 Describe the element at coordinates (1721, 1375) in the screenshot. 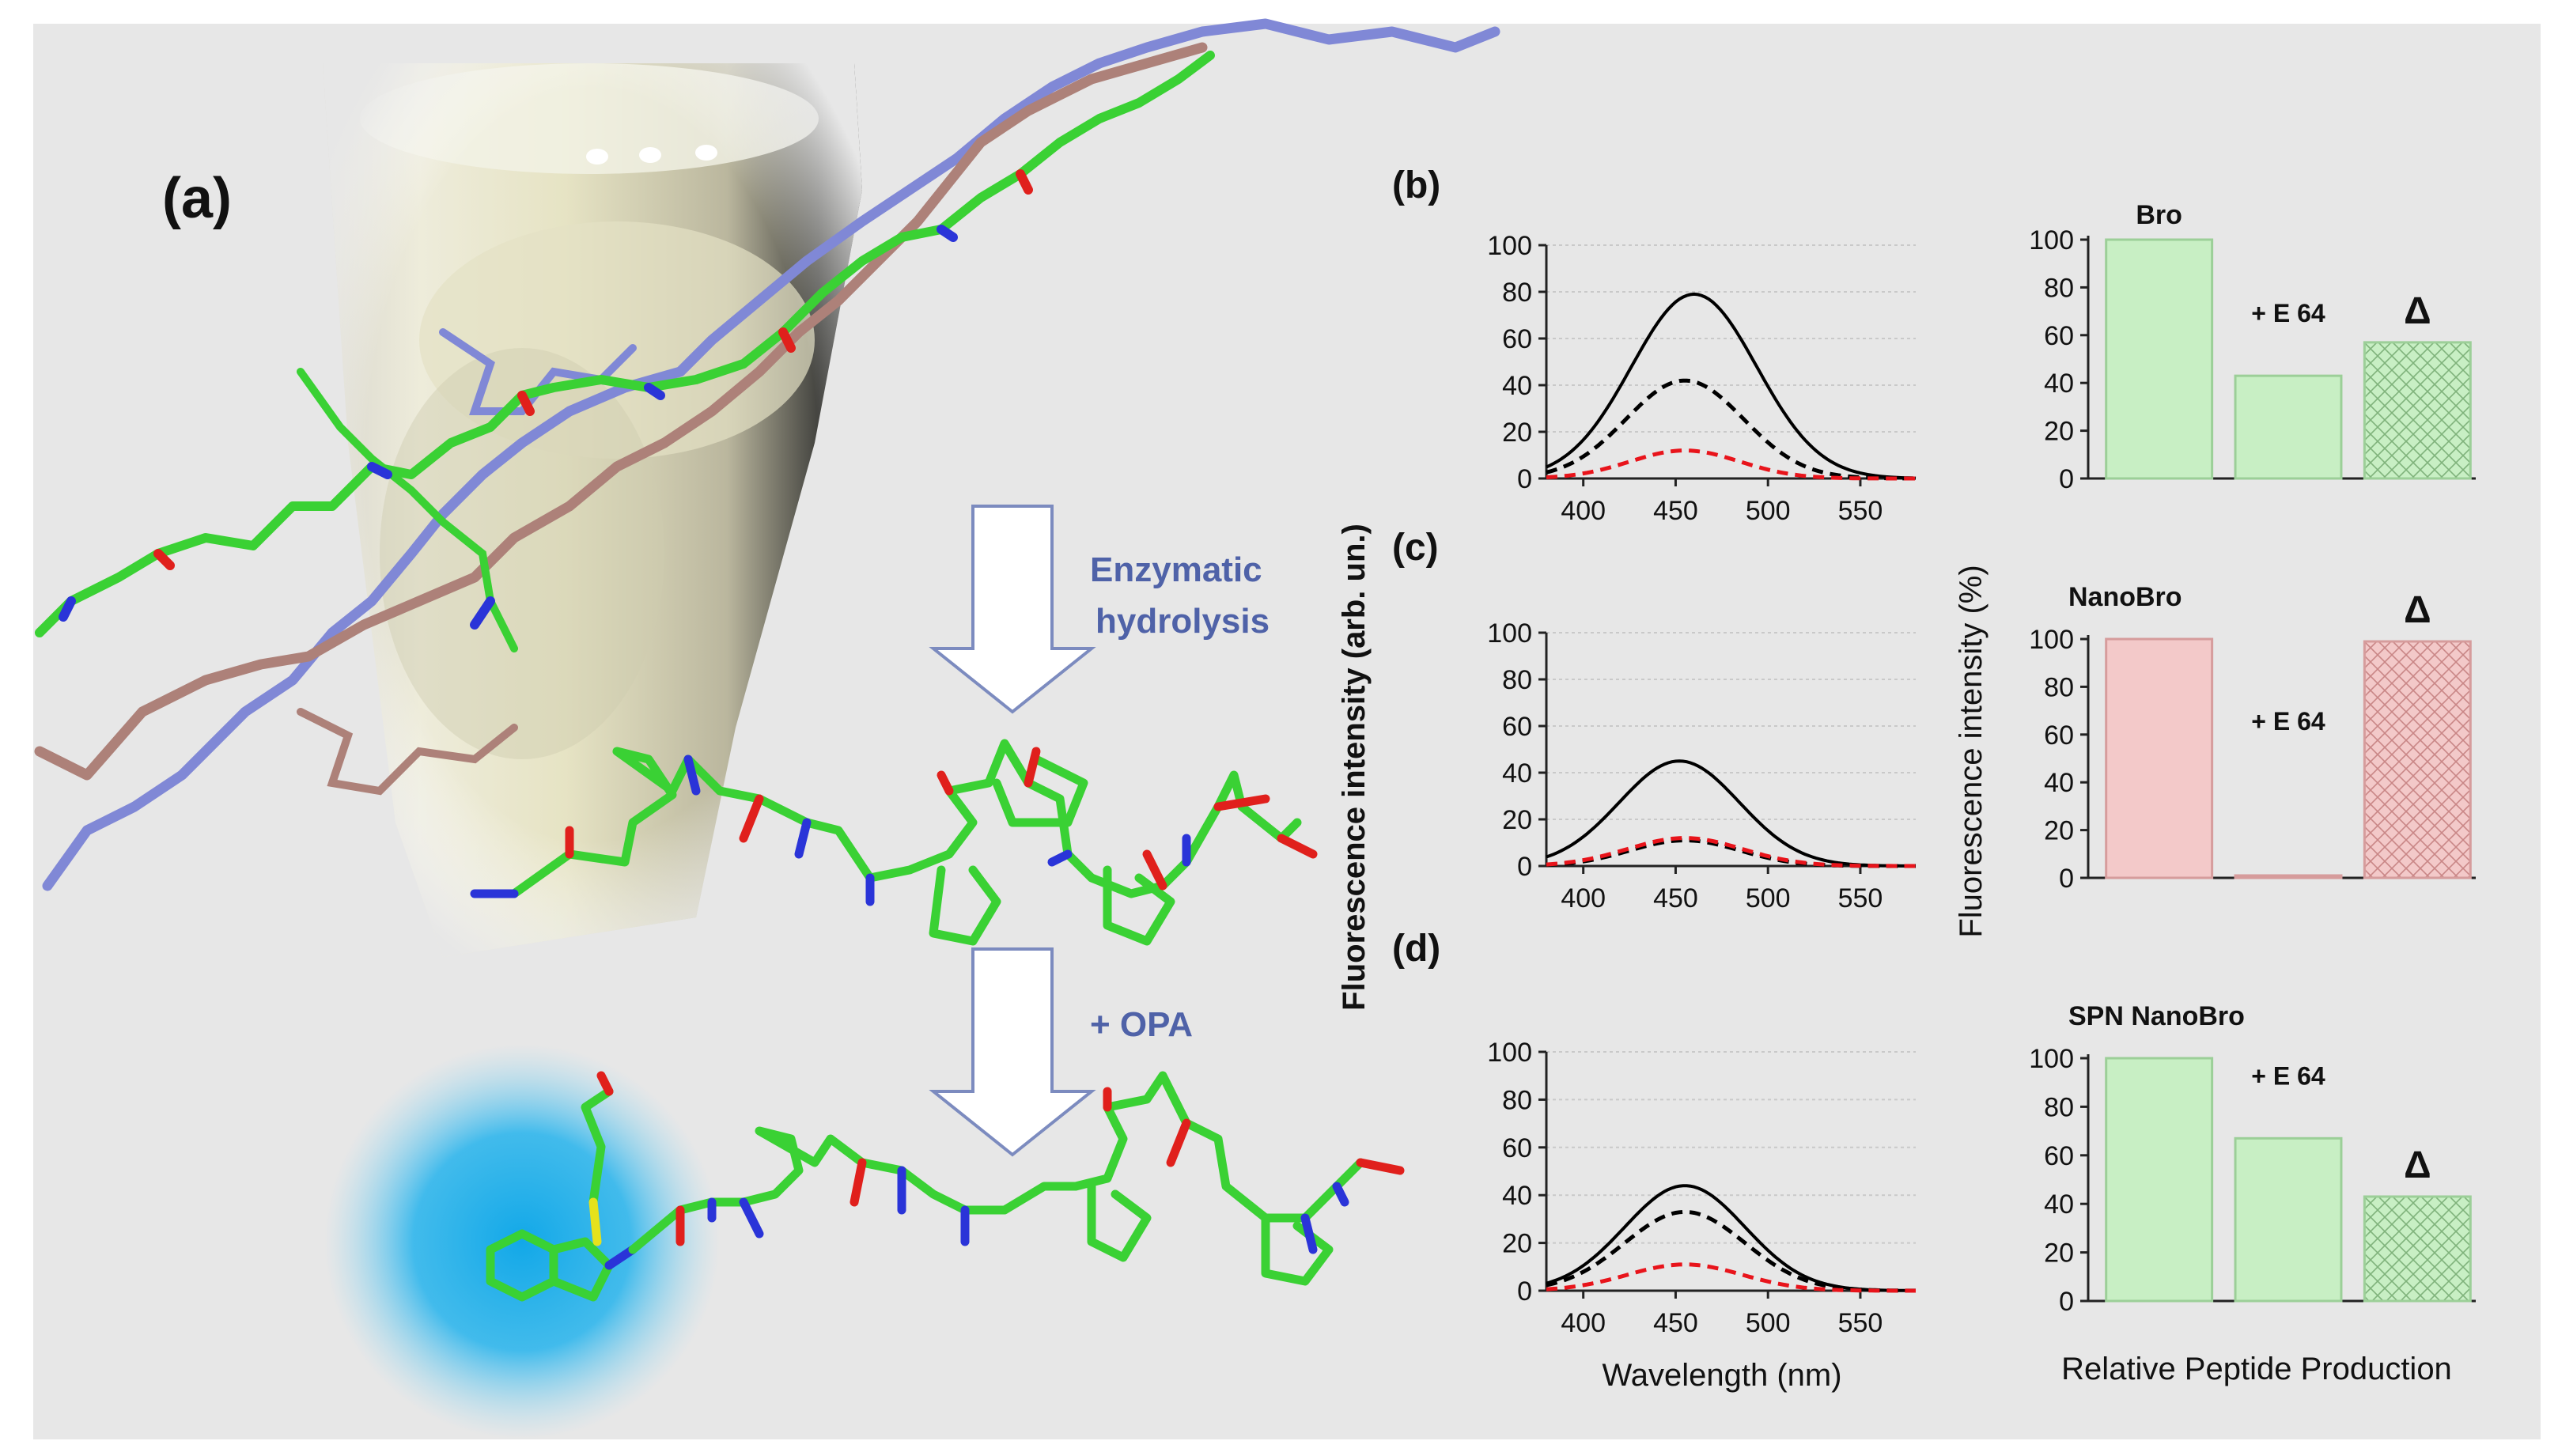

I see `spectra-x-axis-label: Wavelength (nm)` at that location.